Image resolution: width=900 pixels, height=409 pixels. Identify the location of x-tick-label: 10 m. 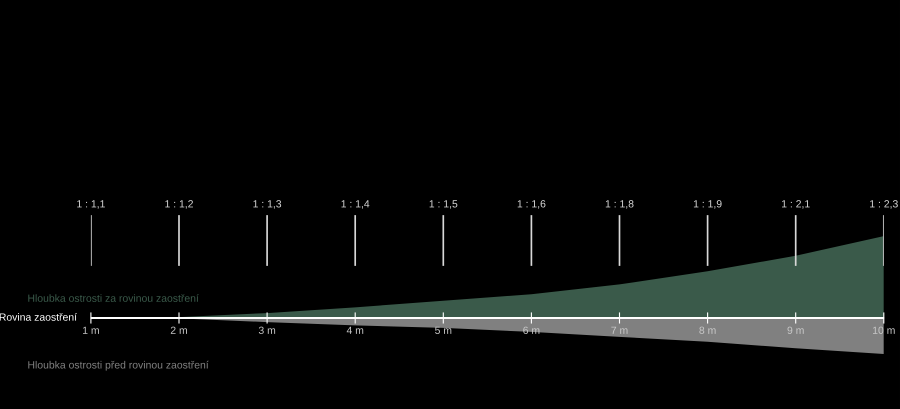
(884, 330).